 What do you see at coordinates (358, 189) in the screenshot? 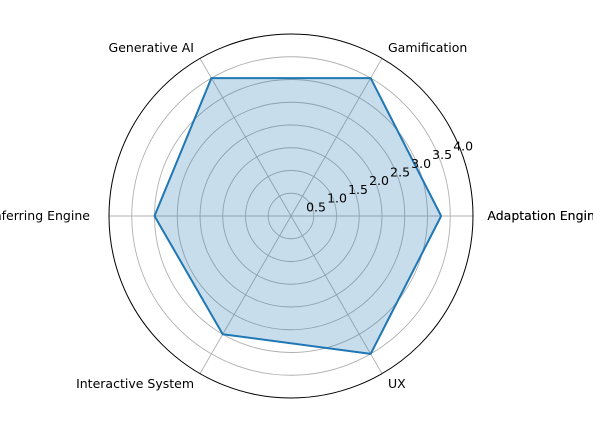
I see `r-tick-label: 1.5` at bounding box center [358, 189].